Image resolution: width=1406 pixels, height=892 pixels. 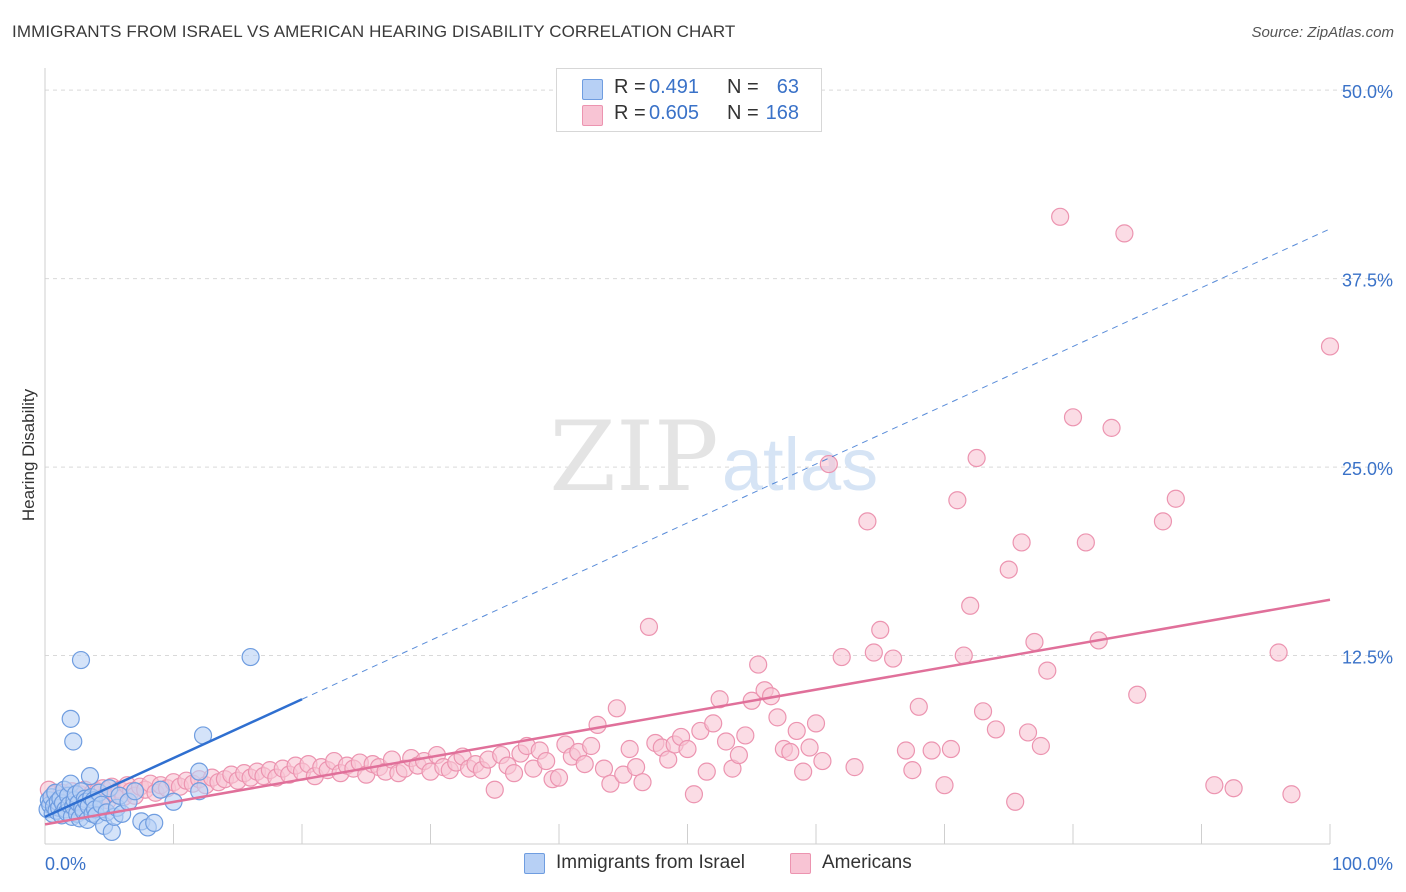 I want to click on y-tick-label: 37.5%, so click(x=1367, y=281).